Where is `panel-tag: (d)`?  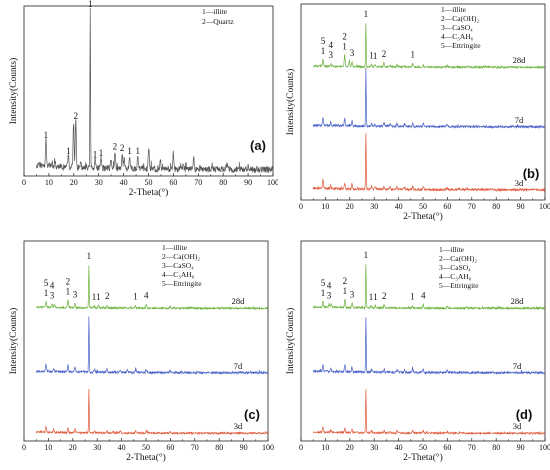 panel-tag: (d) is located at coordinates (524, 414).